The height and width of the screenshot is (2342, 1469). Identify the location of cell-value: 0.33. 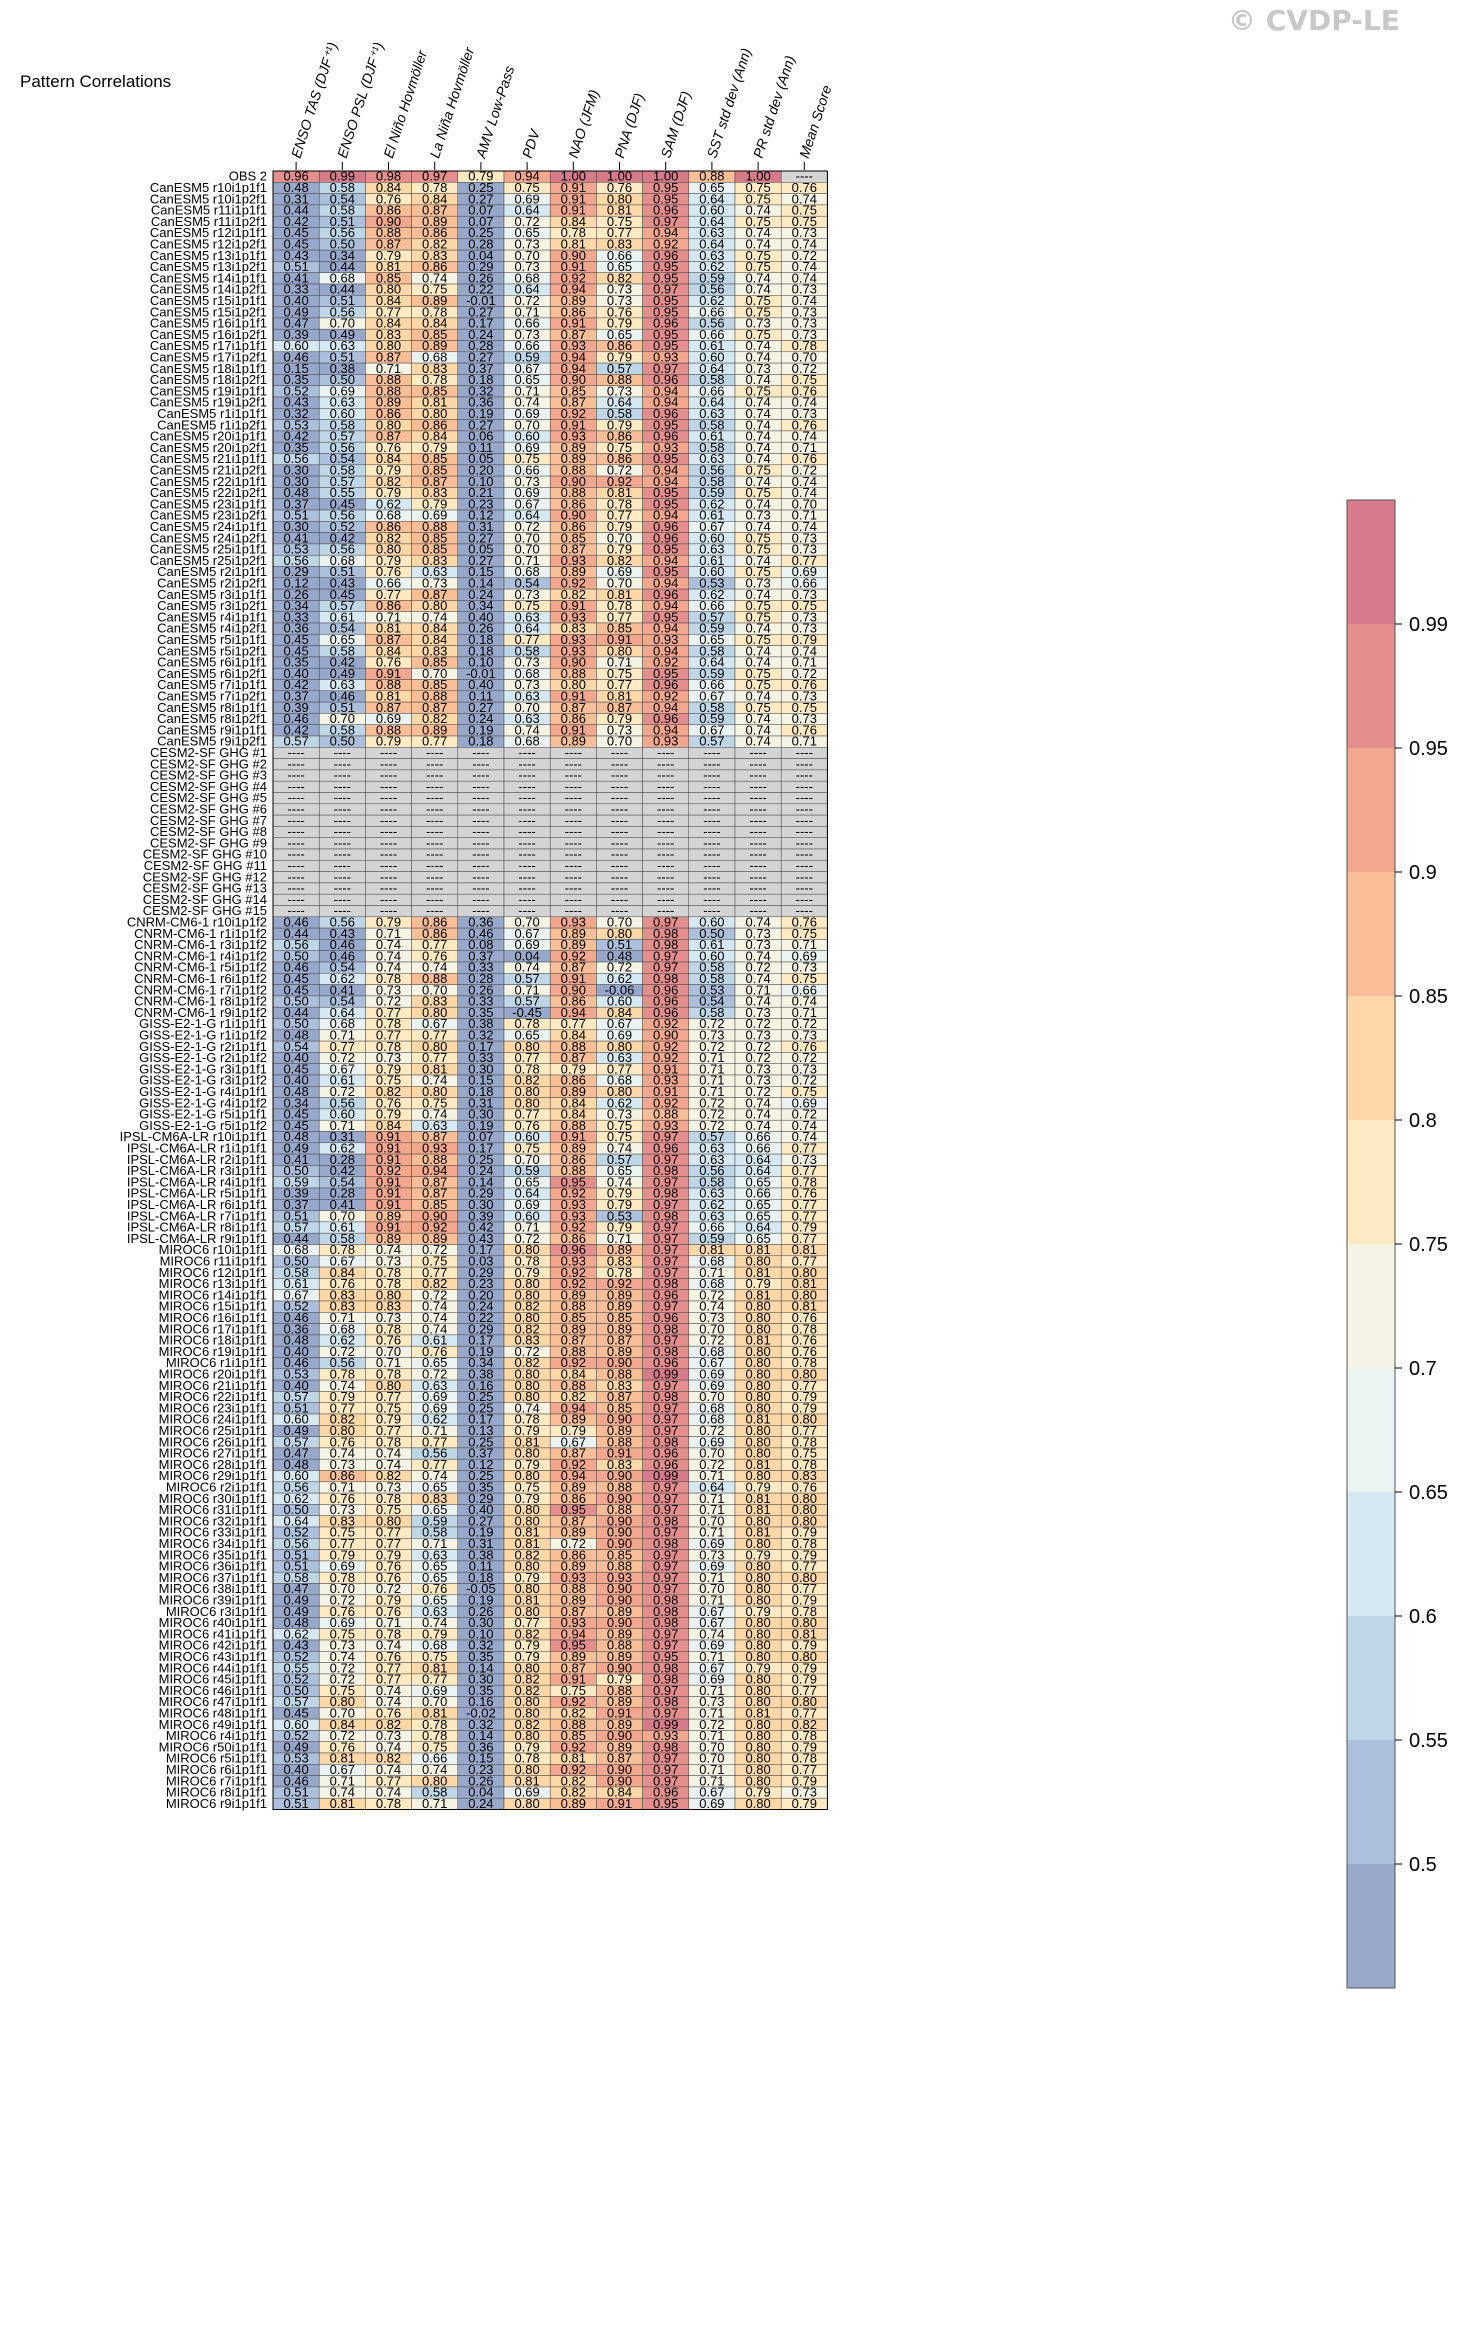
(295, 289).